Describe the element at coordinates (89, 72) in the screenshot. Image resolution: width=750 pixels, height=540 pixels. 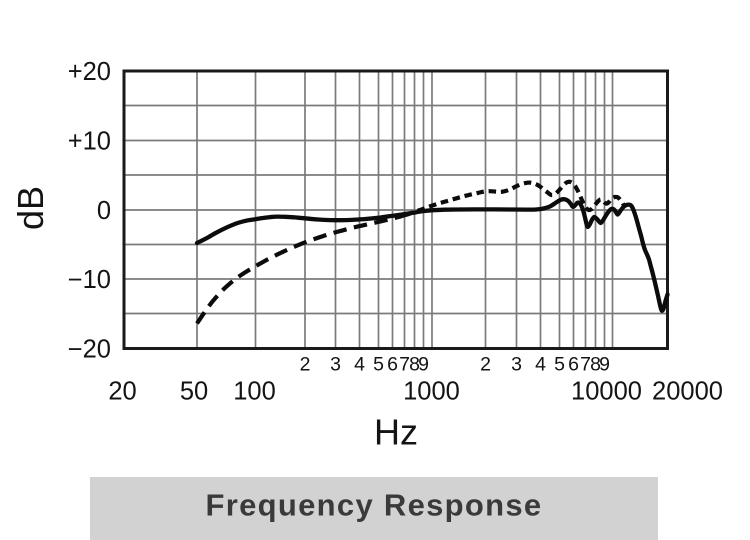
I see `svg-text: +20` at that location.